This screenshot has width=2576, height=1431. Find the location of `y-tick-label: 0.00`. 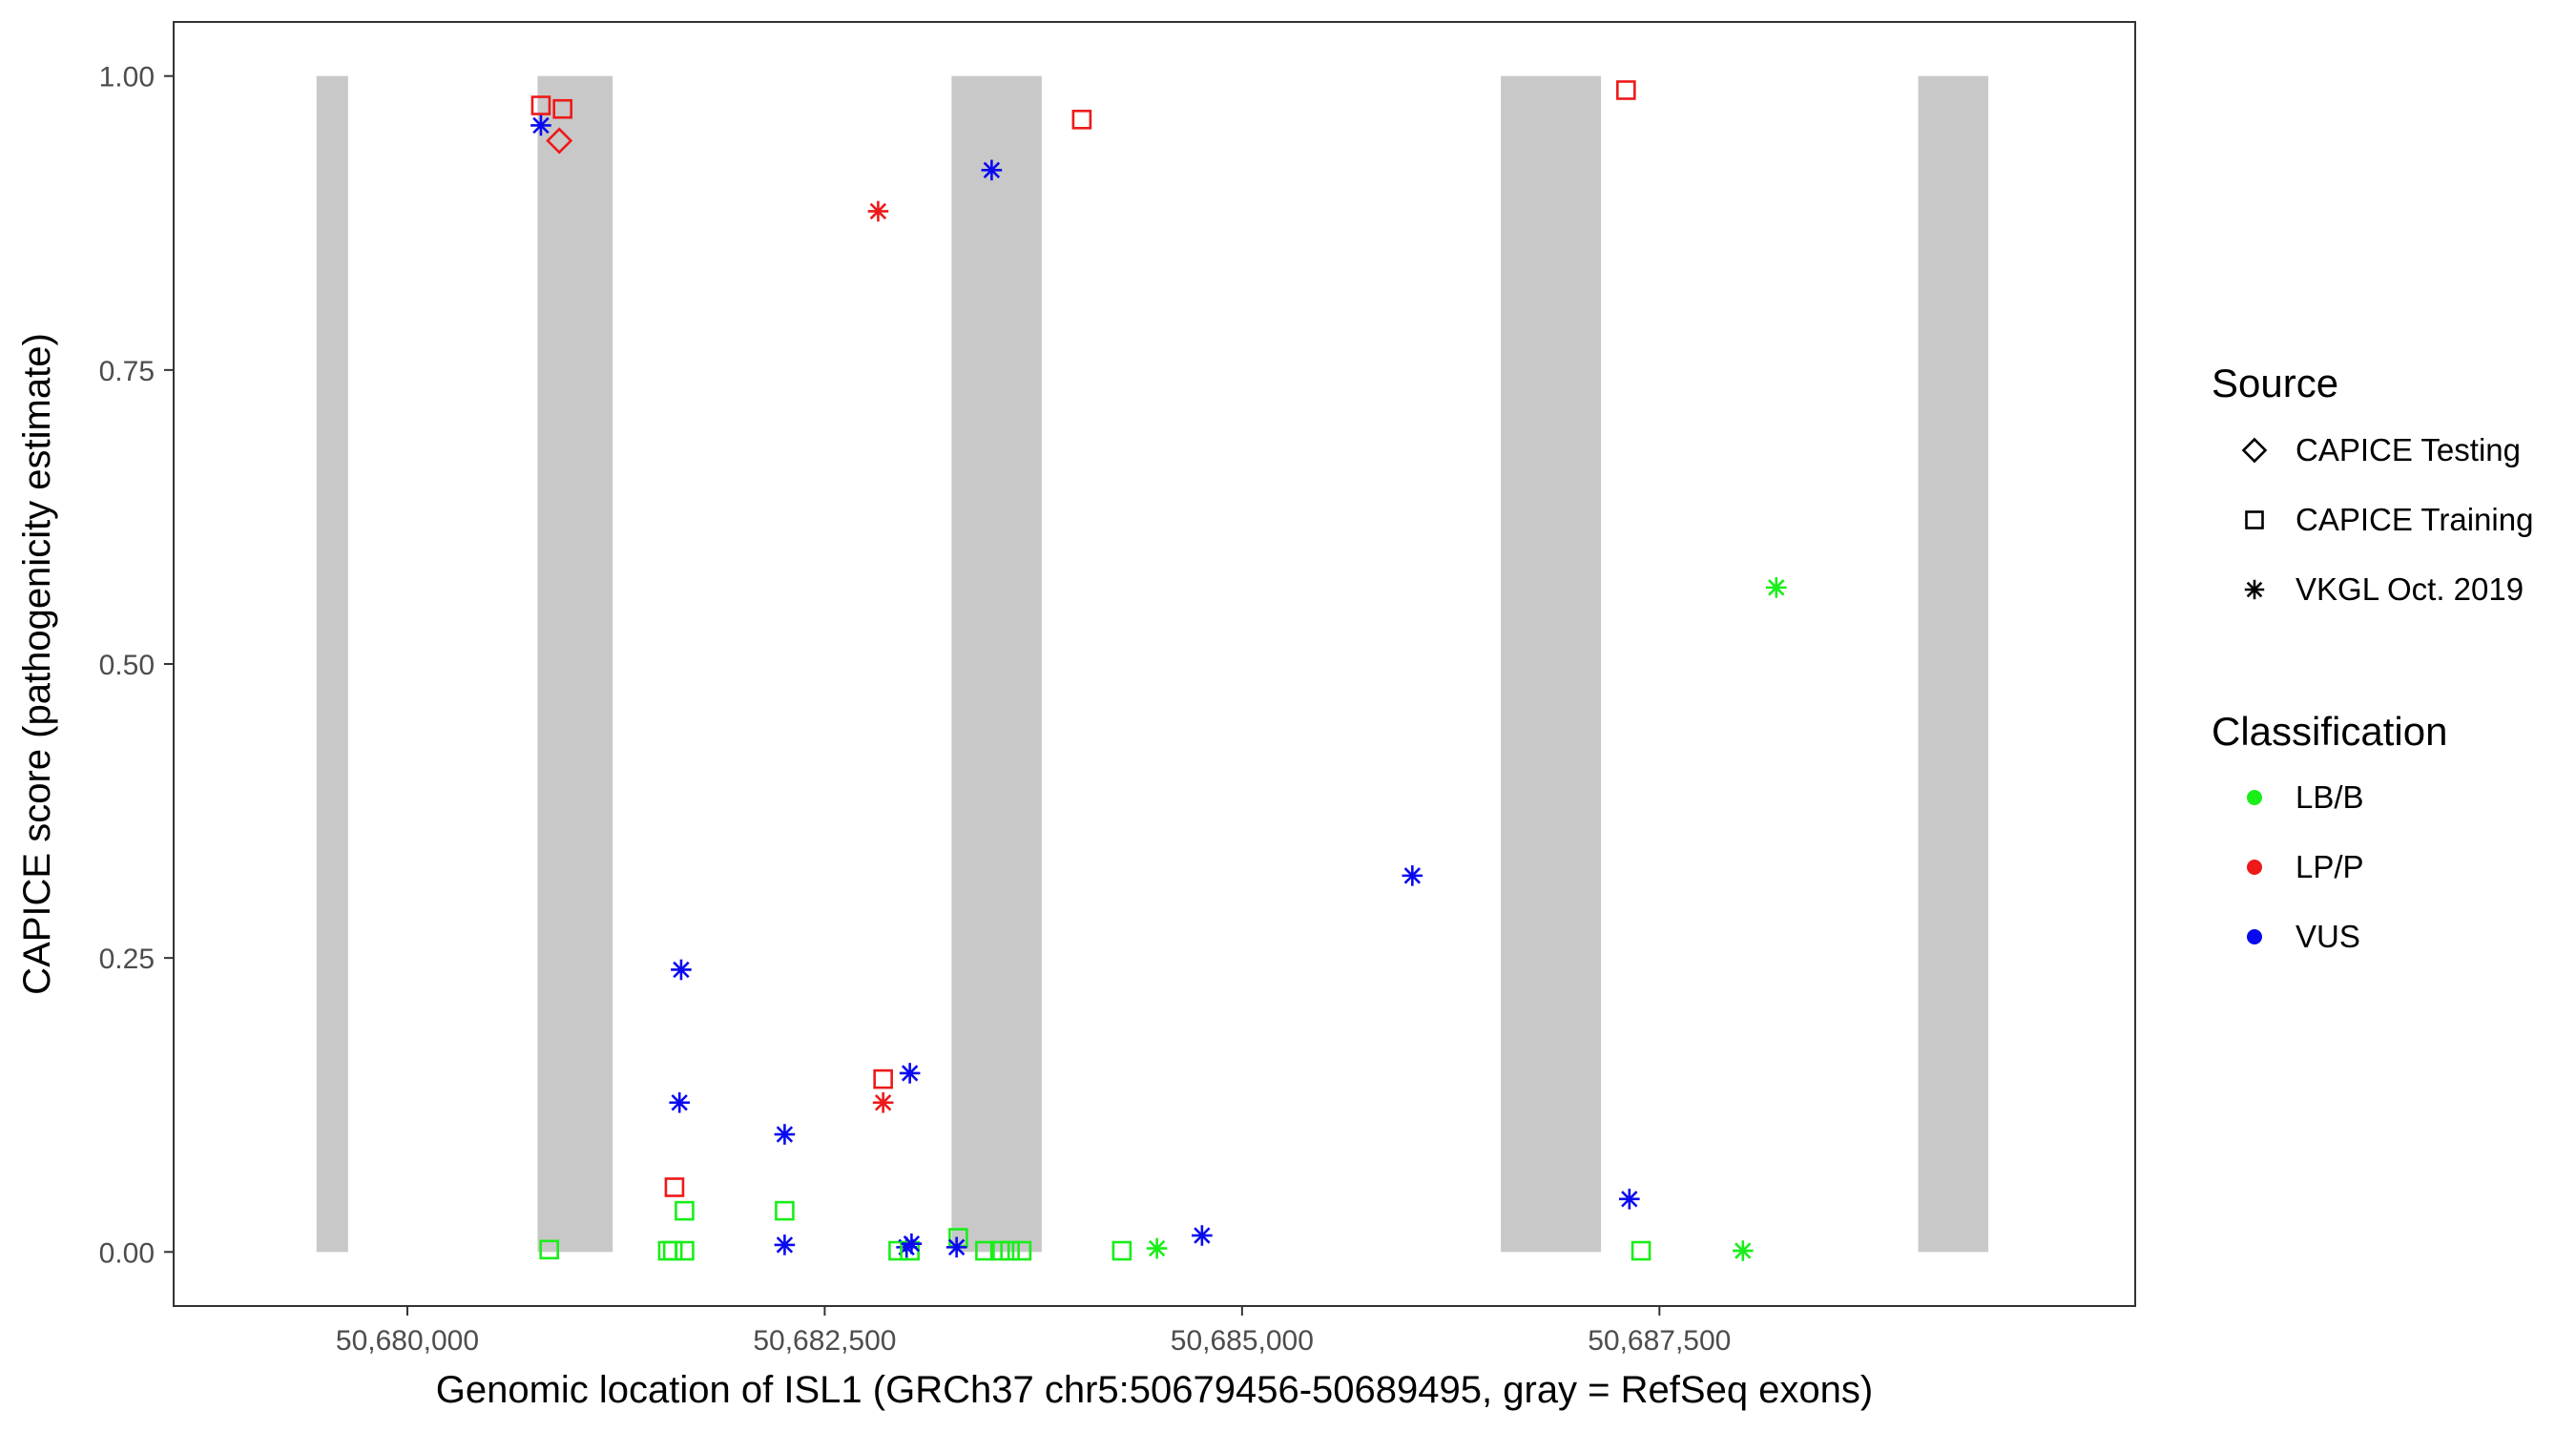

y-tick-label: 0.00 is located at coordinates (127, 1253).